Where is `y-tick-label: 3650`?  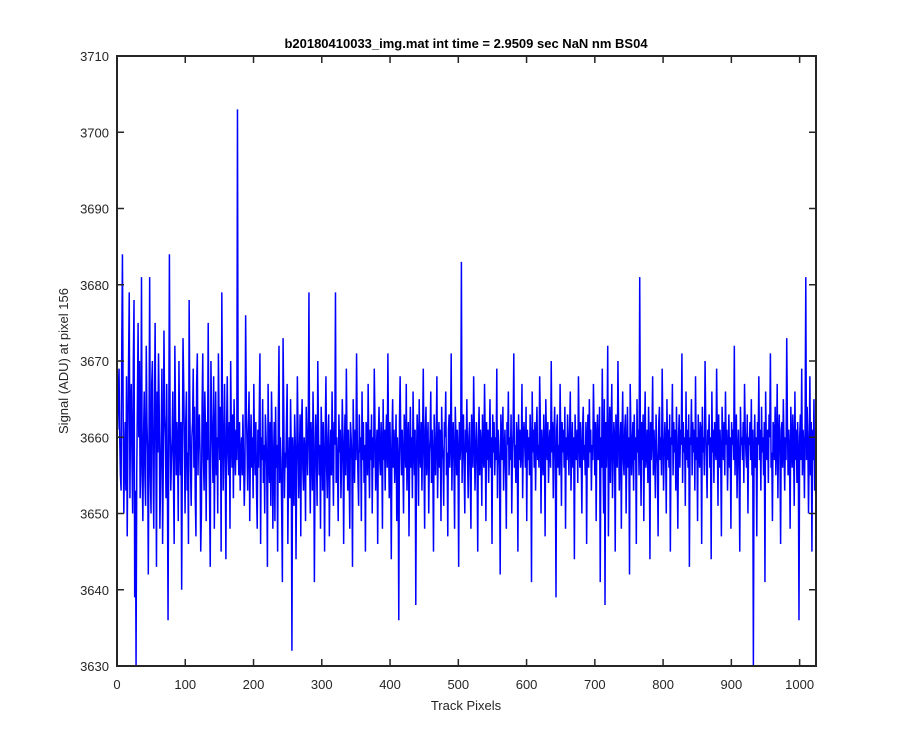 y-tick-label: 3650 is located at coordinates (94, 514).